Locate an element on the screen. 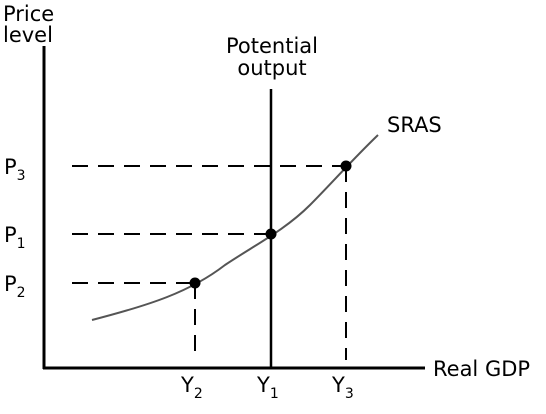  price-label-p1-sub: 1 is located at coordinates (21, 244).